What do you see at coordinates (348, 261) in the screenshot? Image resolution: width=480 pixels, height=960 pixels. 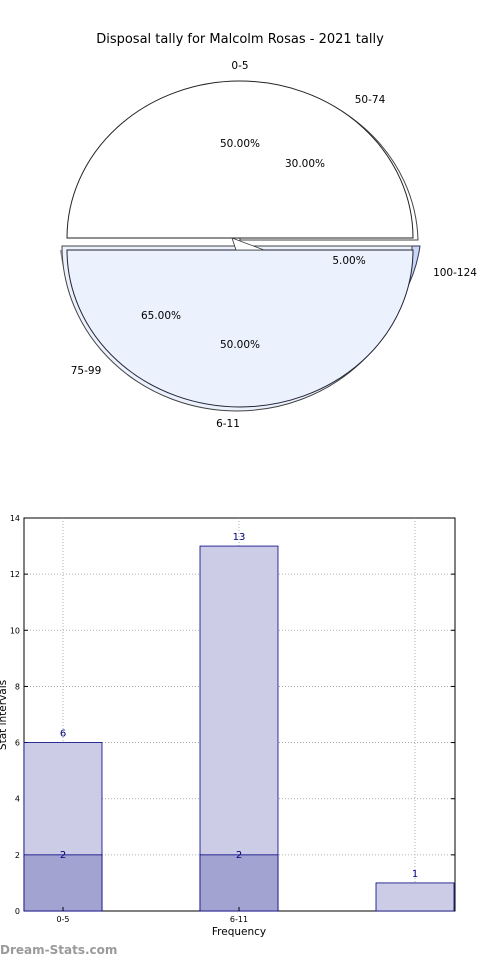 I see `pie-pct-100-124: 5.00%` at bounding box center [348, 261].